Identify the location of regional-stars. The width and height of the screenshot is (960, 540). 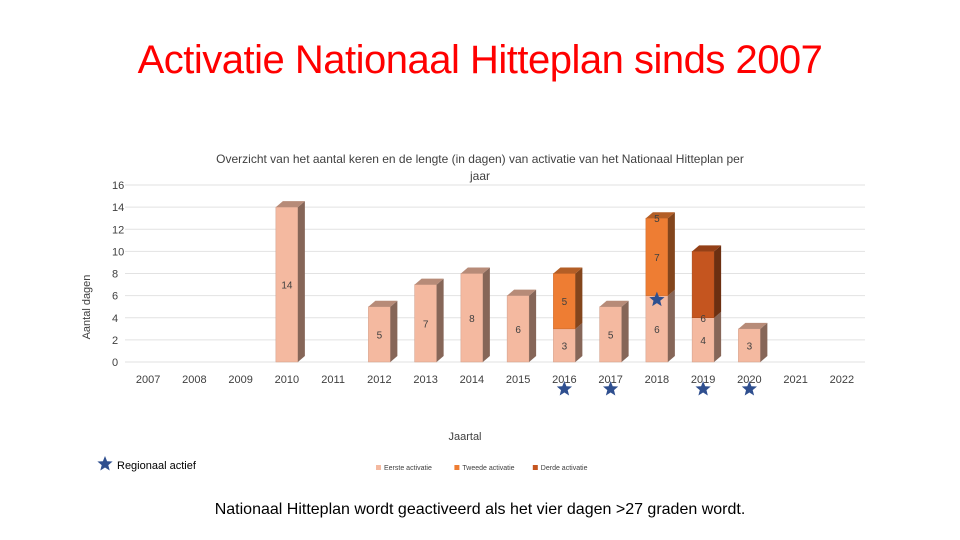
(656, 343).